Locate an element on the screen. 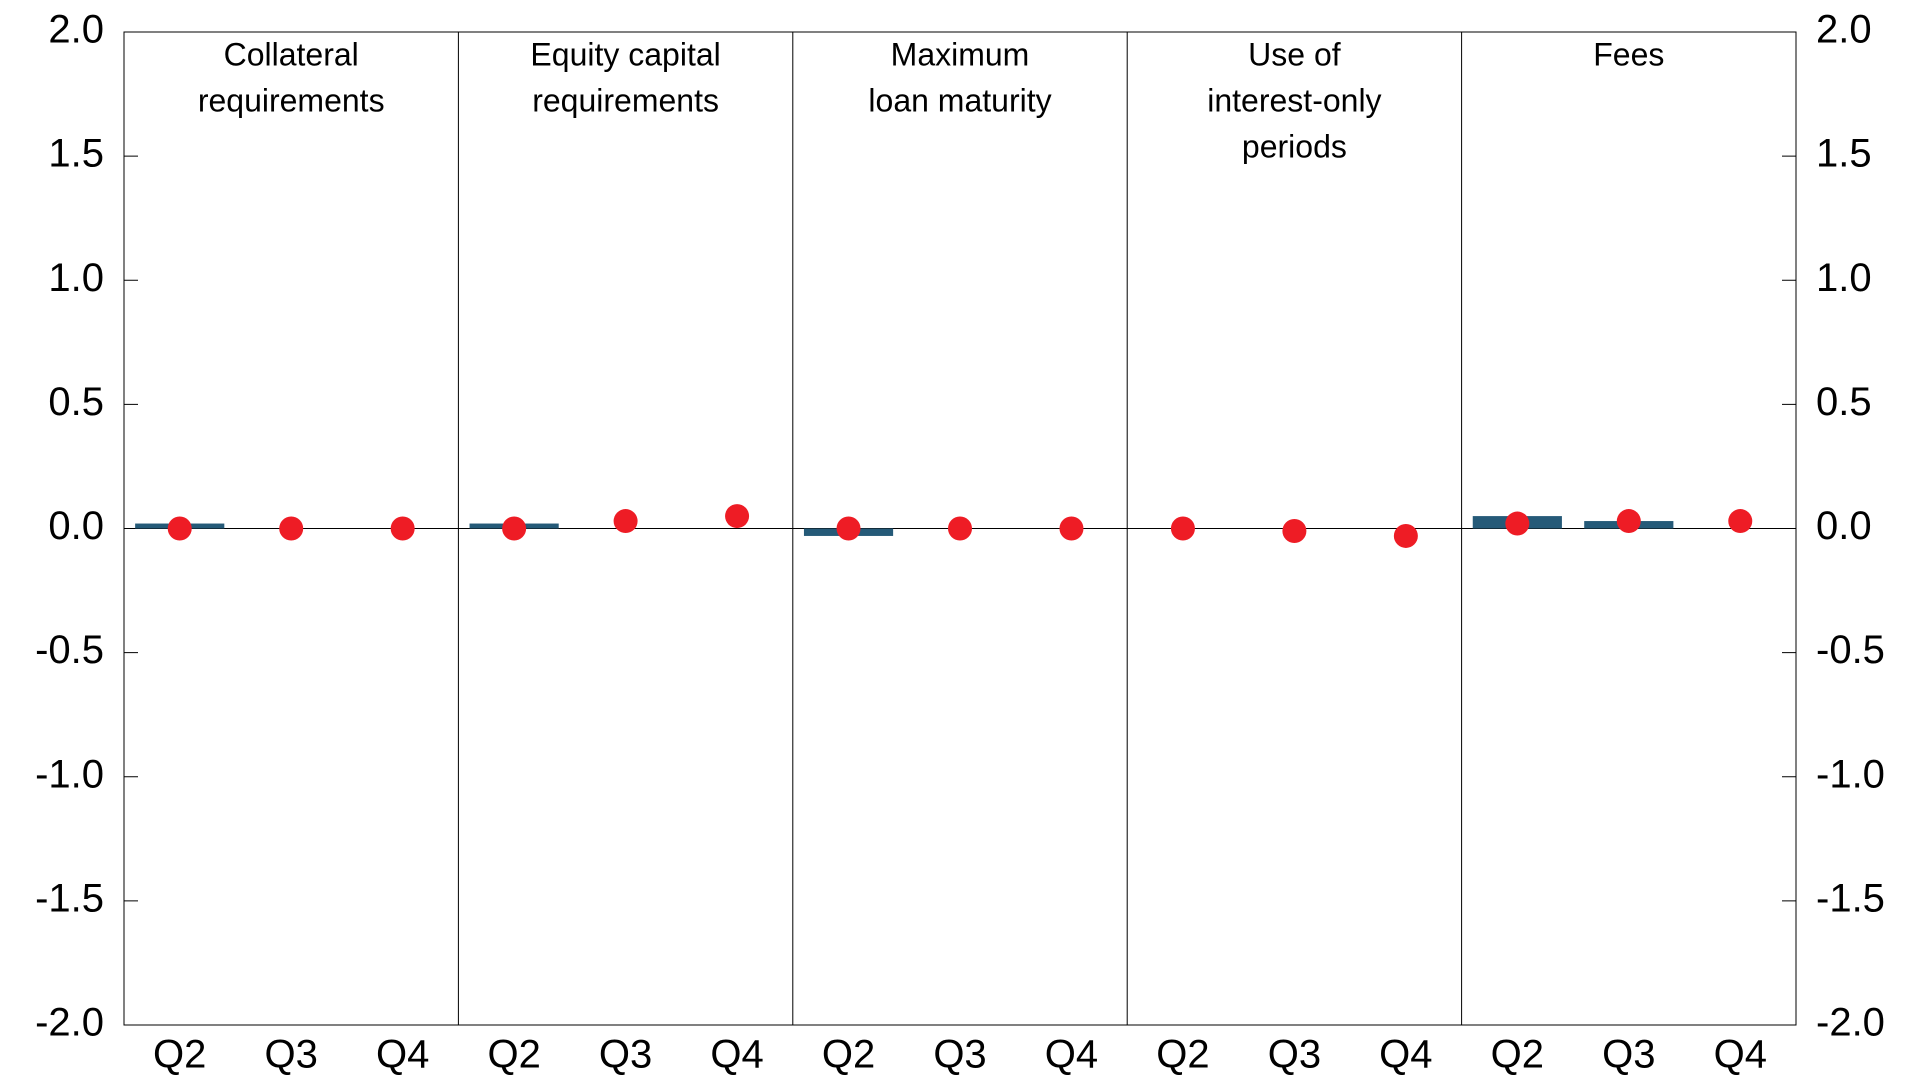 The width and height of the screenshot is (1919, 1075). y-tick-label: -0.5 is located at coordinates (69, 650).